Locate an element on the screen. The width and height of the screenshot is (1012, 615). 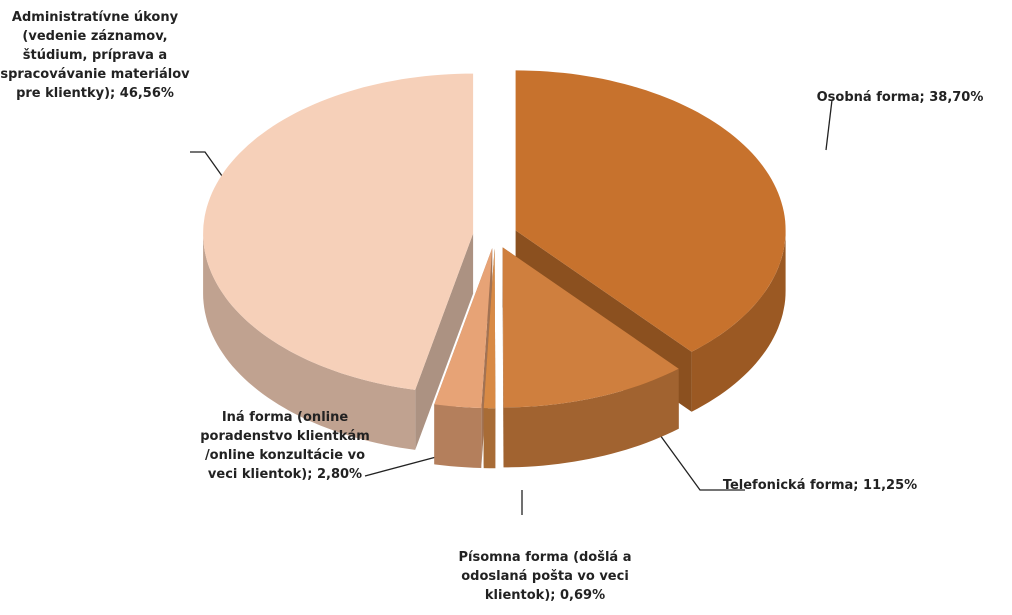
data-label: Telefonická forma; 11,25% is located at coordinates (820, 485).